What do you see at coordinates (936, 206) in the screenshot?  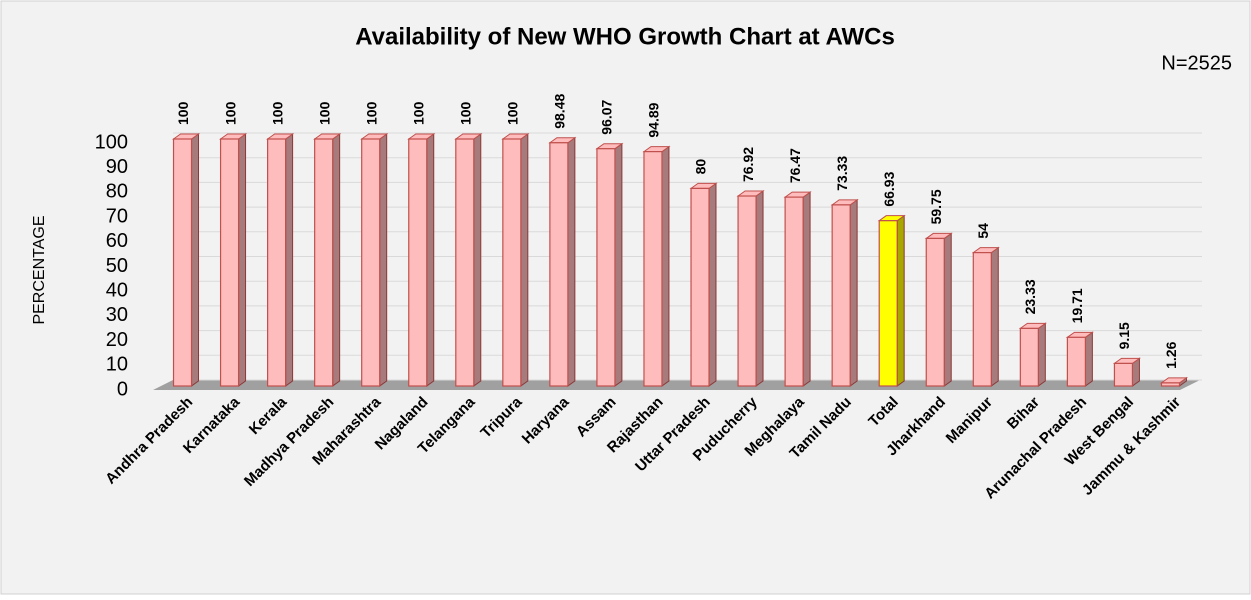 I see `value-label: 59.75` at bounding box center [936, 206].